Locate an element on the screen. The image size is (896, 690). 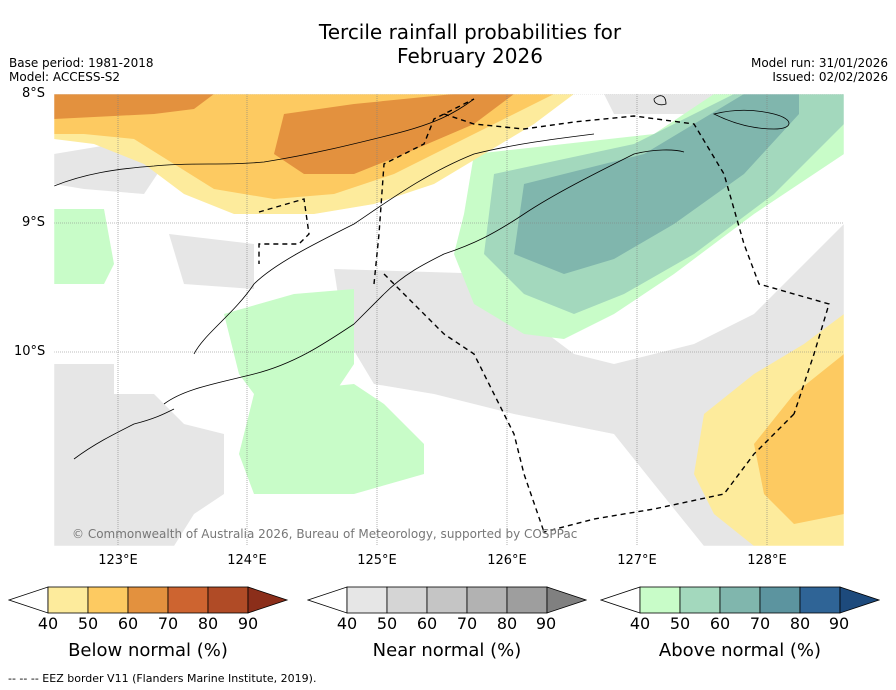
below-tick-50: 50 is located at coordinates (88, 623).